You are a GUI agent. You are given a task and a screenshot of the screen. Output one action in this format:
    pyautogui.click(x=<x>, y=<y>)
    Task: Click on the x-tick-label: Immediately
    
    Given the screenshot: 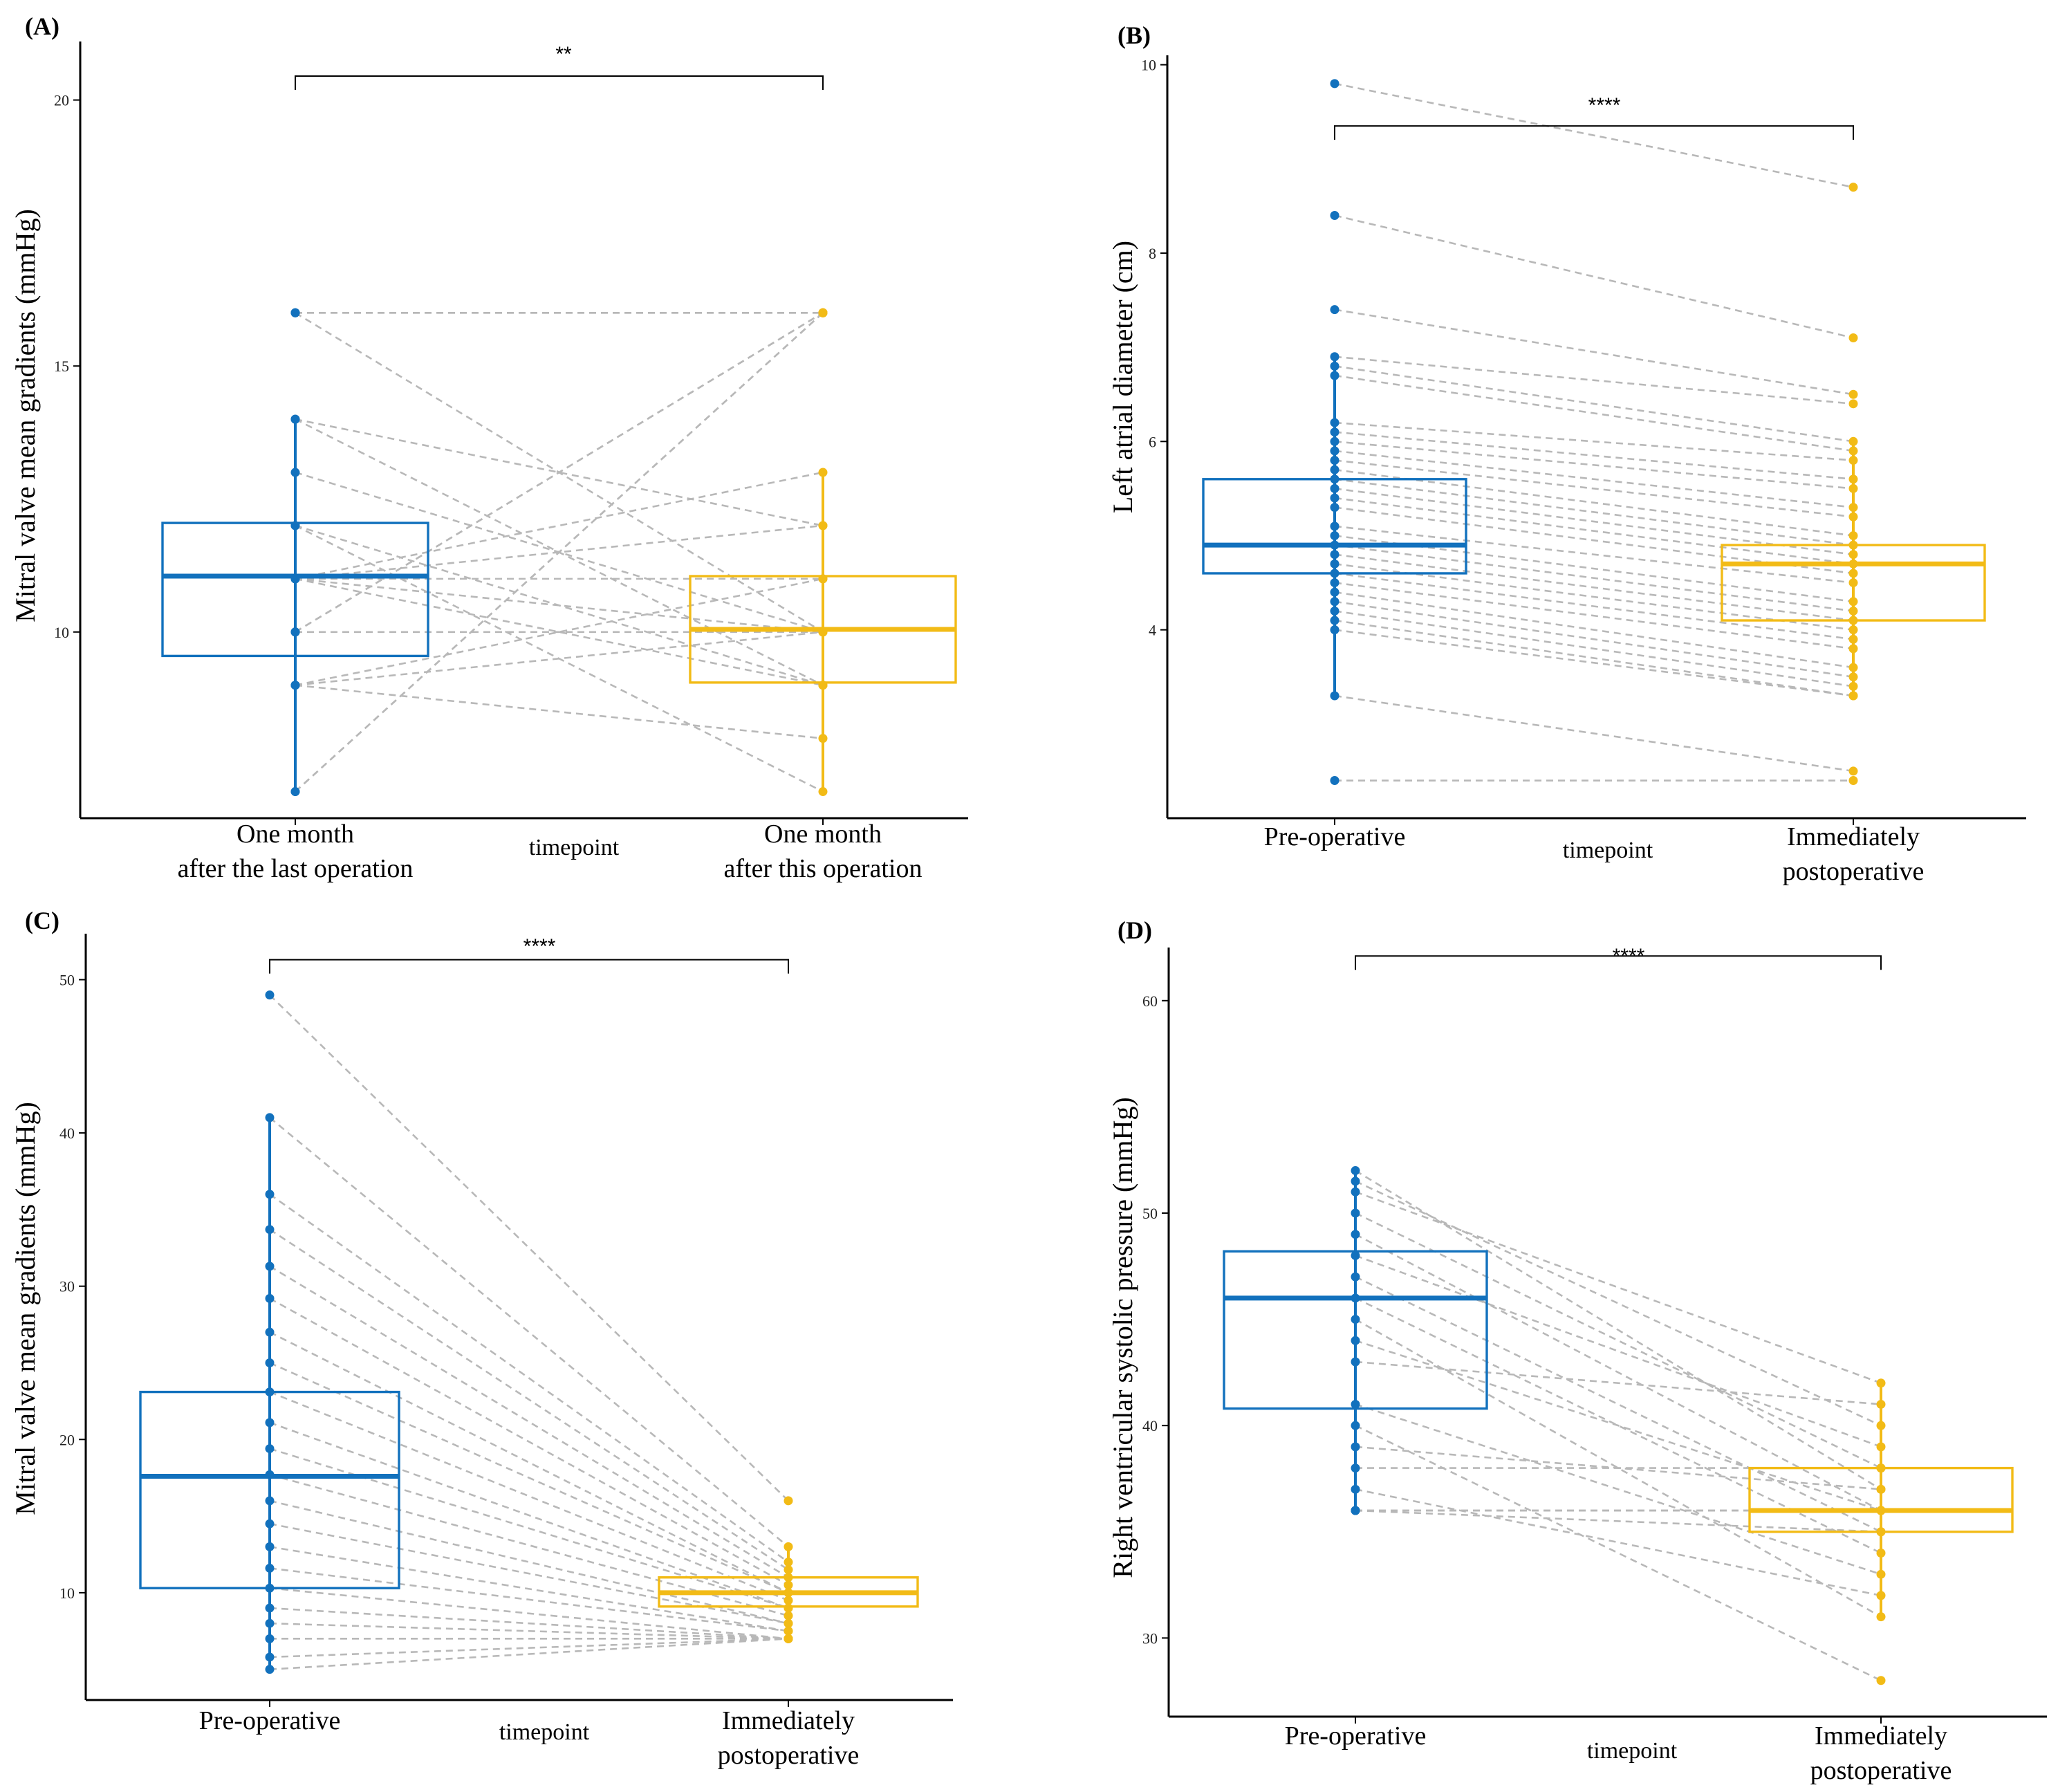 What is the action you would take?
    pyautogui.click(x=1853, y=837)
    